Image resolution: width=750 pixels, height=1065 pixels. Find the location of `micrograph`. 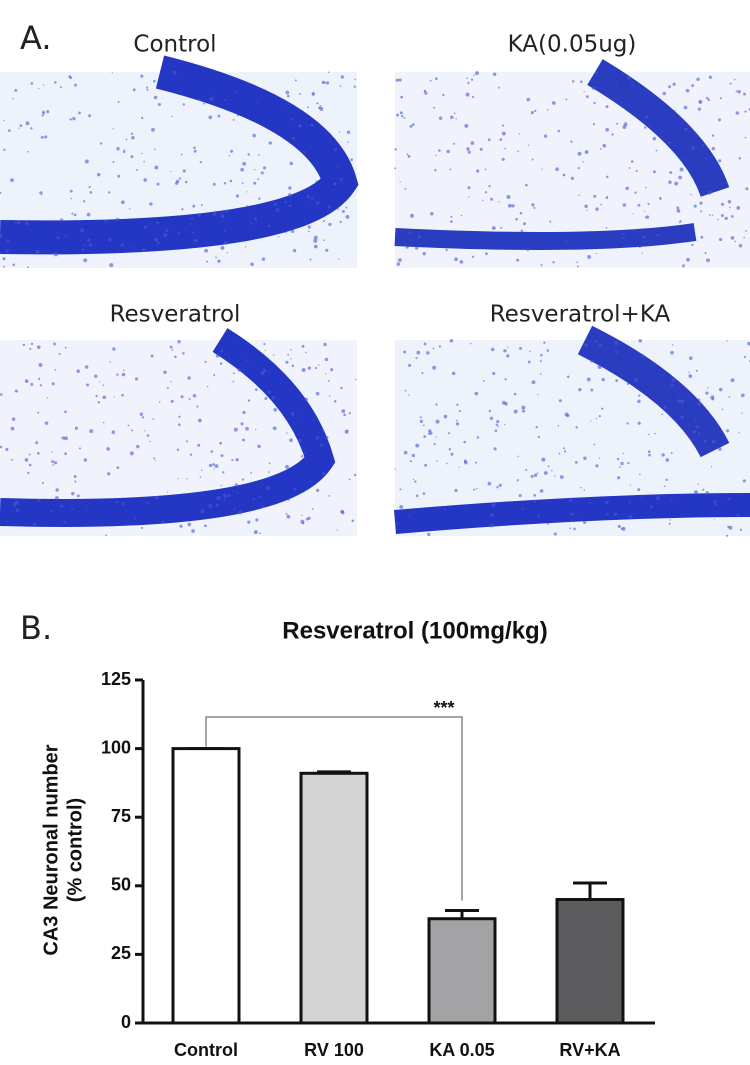

micrograph is located at coordinates (178, 432).